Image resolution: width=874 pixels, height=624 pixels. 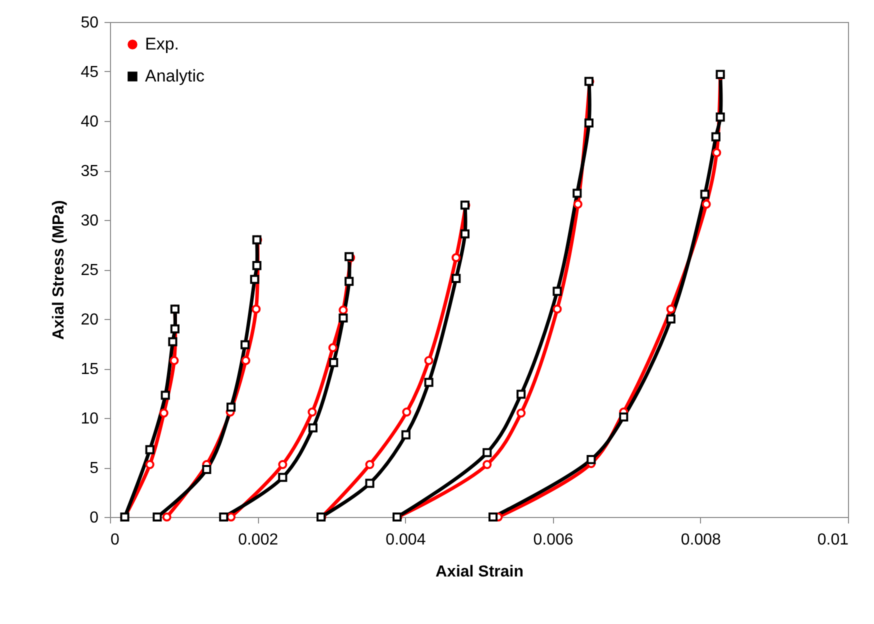 What do you see at coordinates (94, 518) in the screenshot?
I see `y-tick-label: 0` at bounding box center [94, 518].